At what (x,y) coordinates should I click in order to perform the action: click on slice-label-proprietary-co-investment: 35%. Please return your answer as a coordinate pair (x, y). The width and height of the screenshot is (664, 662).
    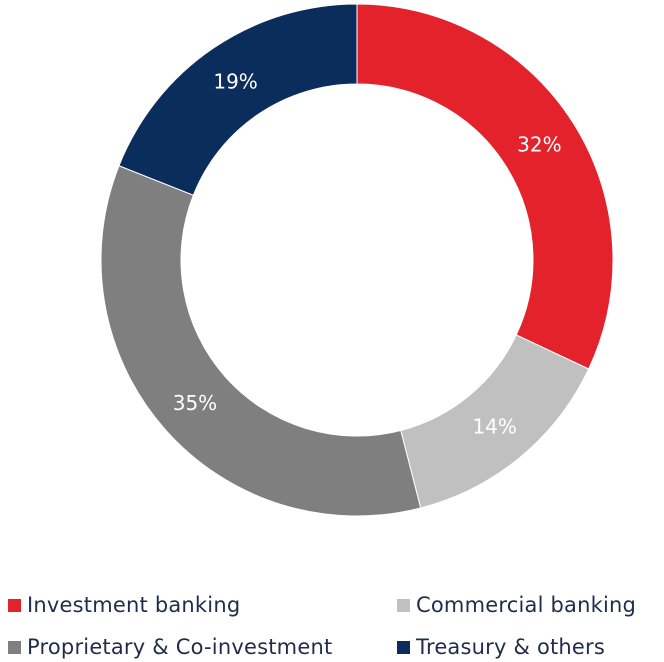
    Looking at the image, I should click on (195, 403).